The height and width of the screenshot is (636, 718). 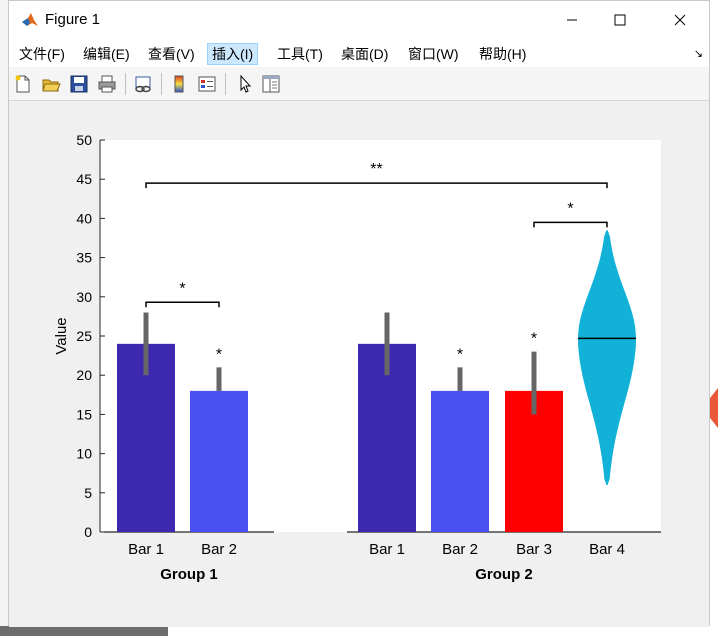 What do you see at coordinates (433, 54) in the screenshot?
I see `menu-window: 窗口(W)` at bounding box center [433, 54].